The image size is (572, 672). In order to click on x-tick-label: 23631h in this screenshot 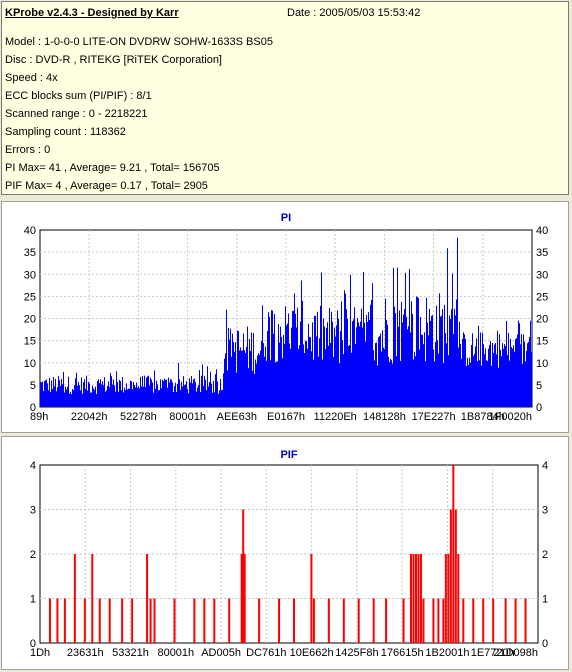, I will do `click(85, 653)`.